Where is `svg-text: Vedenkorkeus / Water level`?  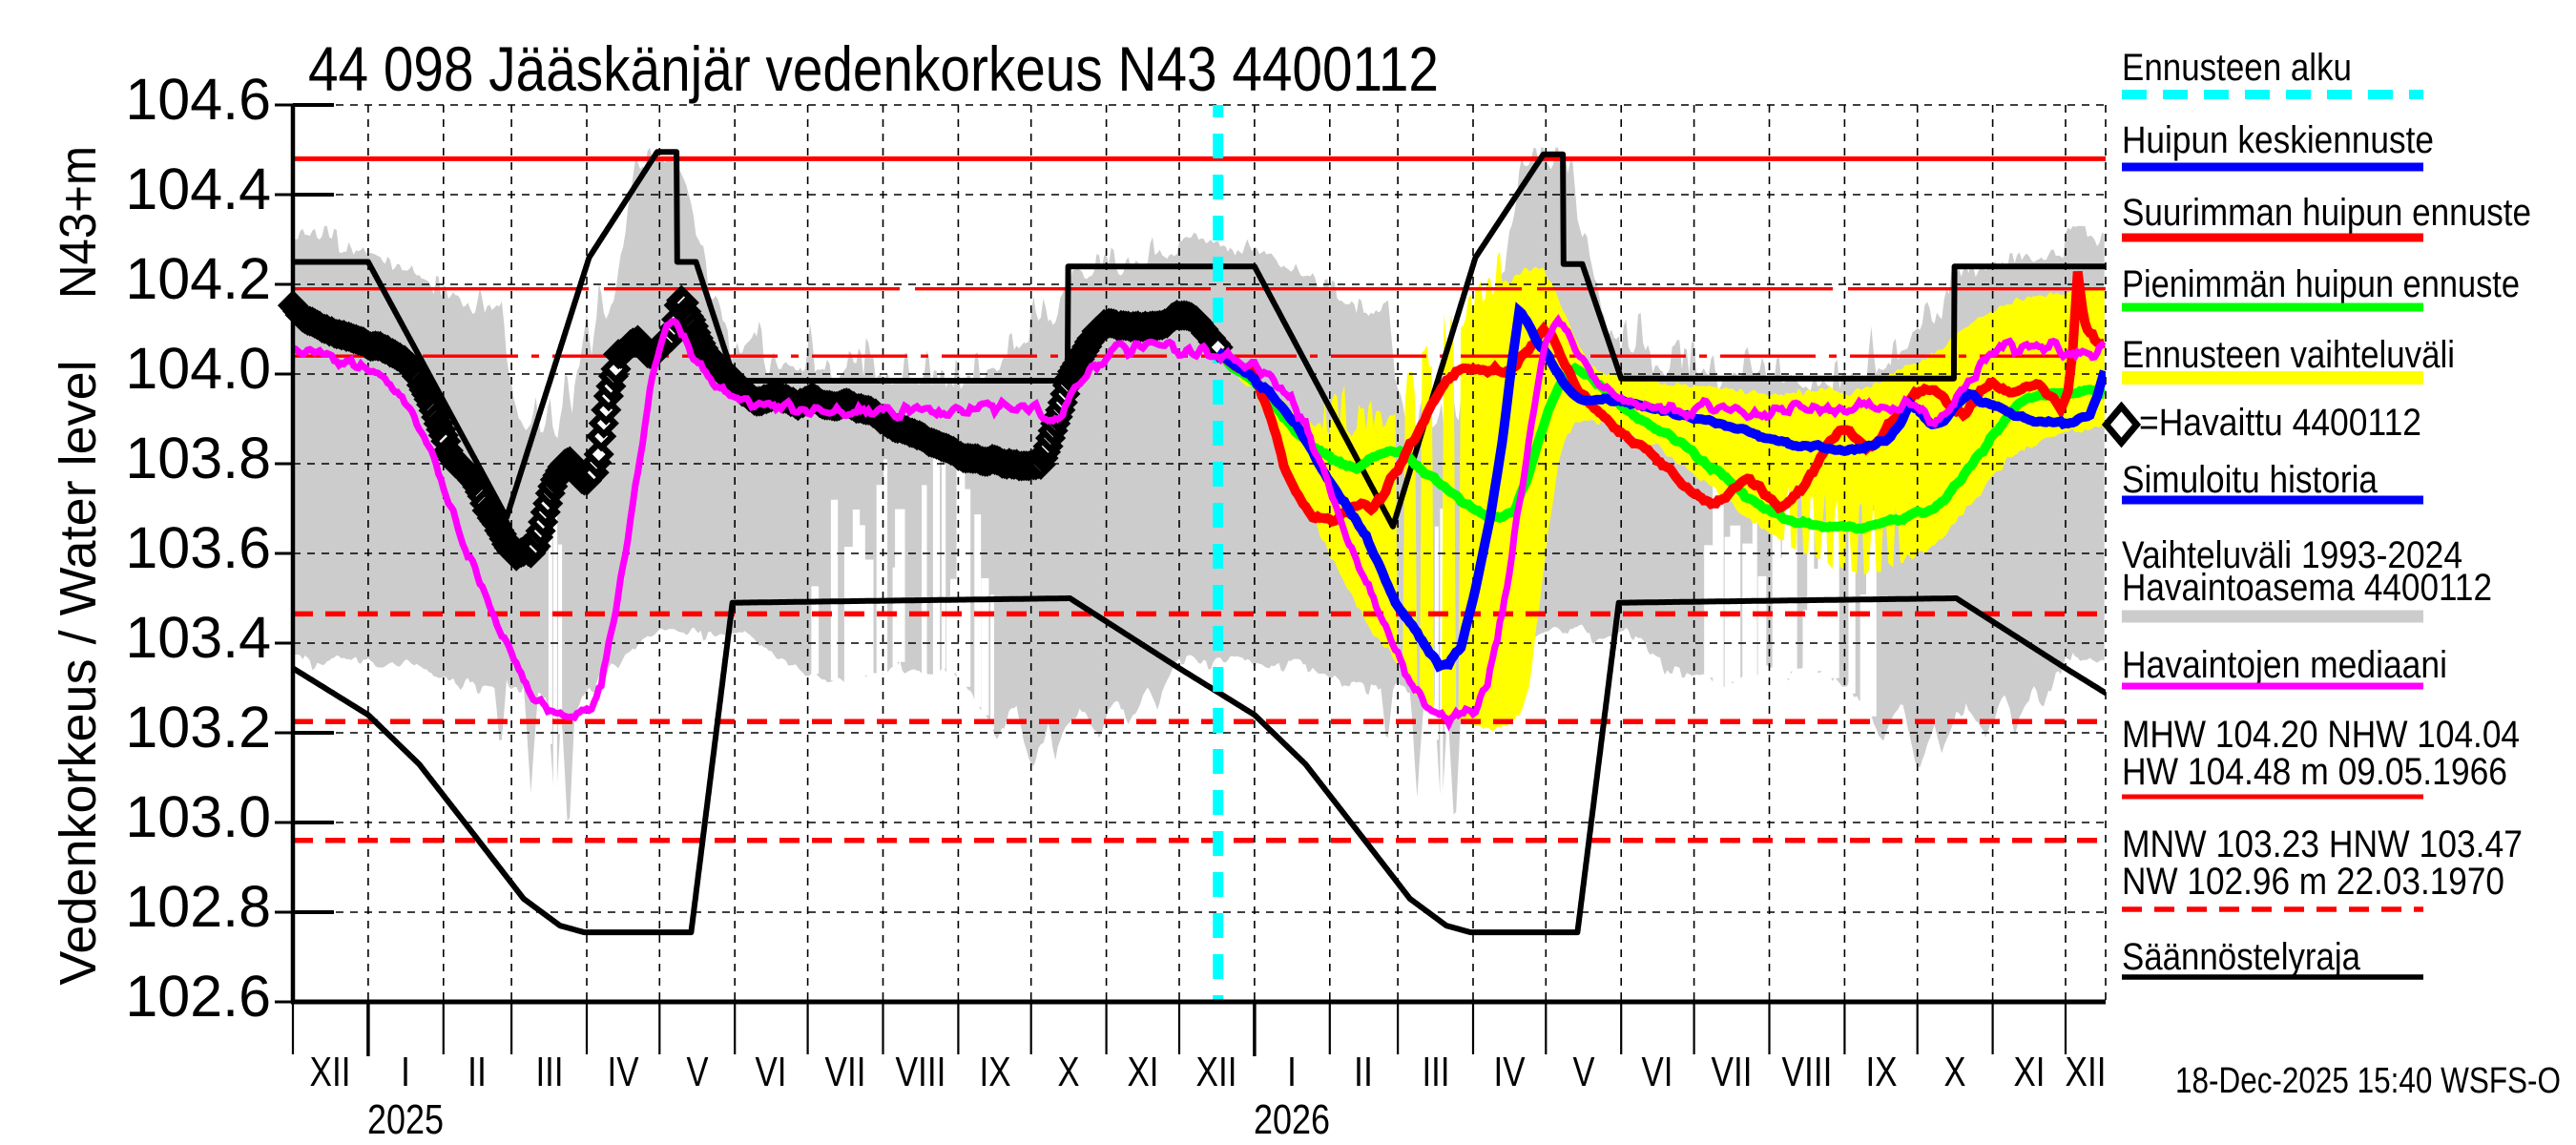
svg-text: Vedenkorkeus / Water level is located at coordinates (78, 672).